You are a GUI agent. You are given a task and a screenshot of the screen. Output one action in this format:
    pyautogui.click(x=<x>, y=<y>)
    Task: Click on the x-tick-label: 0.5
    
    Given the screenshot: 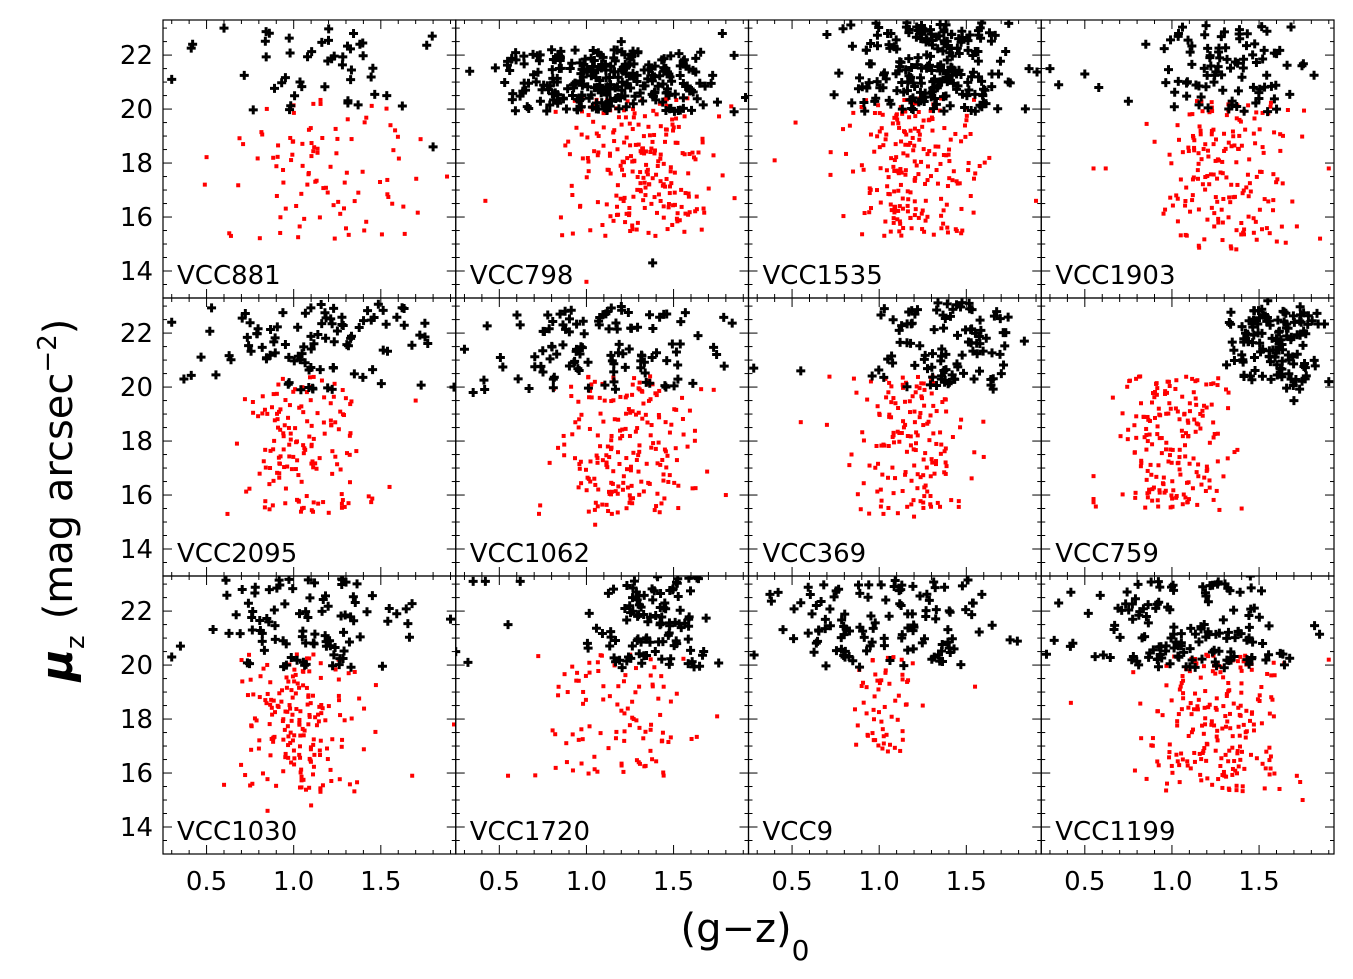 What is the action you would take?
    pyautogui.click(x=499, y=882)
    